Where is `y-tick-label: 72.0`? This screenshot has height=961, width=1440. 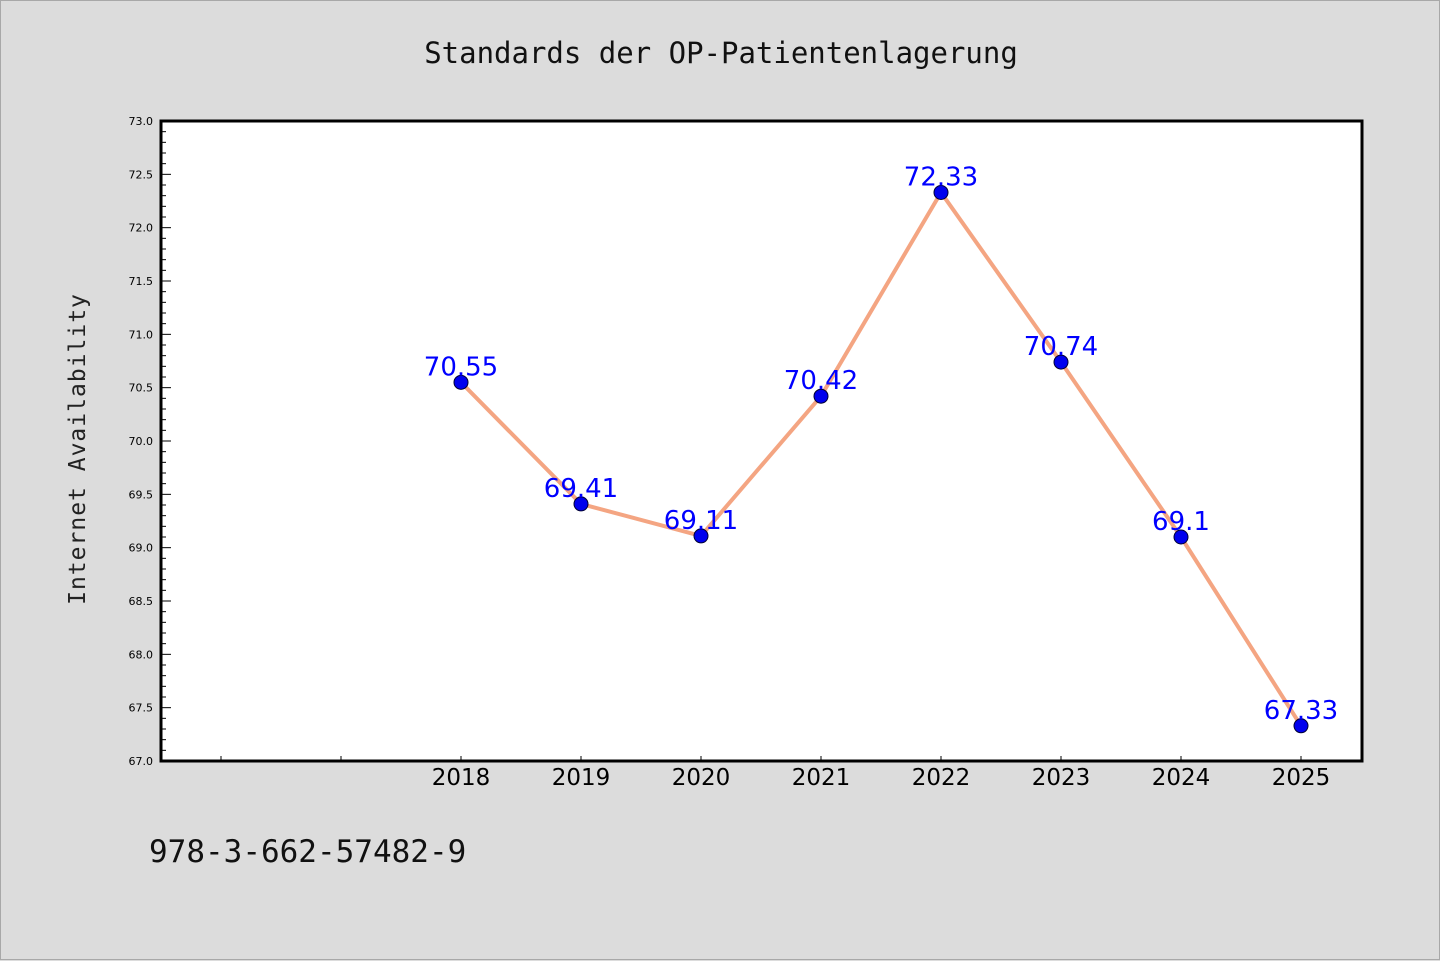
y-tick-label: 72.0 is located at coordinates (141, 228).